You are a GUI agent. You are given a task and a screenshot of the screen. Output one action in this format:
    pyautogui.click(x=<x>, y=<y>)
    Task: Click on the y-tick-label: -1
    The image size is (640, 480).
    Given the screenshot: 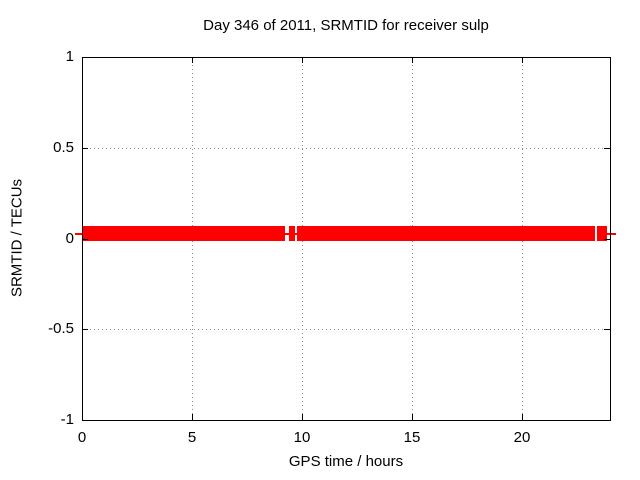 What is the action you would take?
    pyautogui.click(x=67, y=419)
    